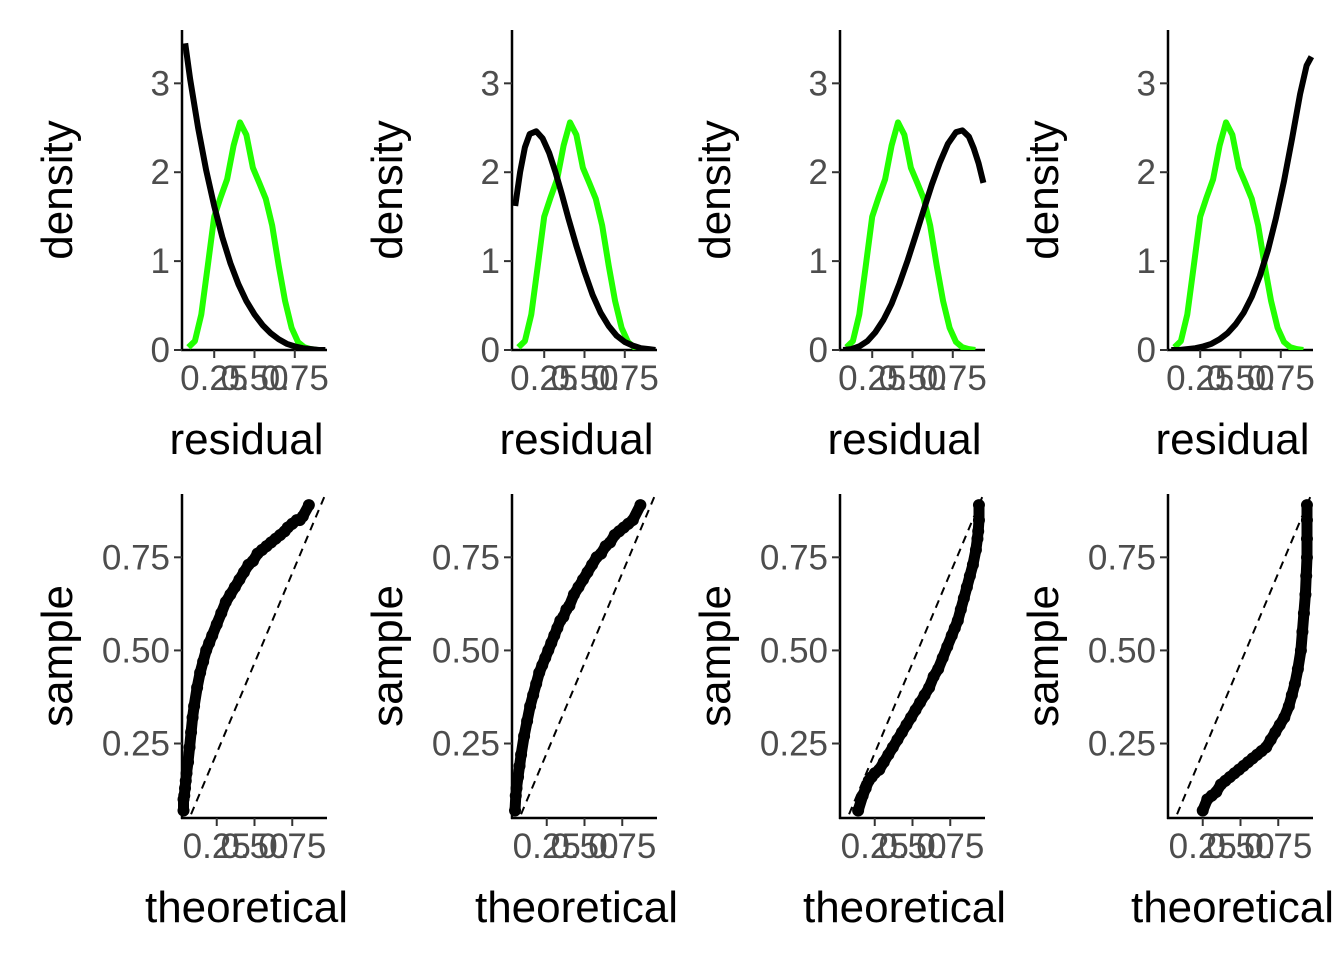 The width and height of the screenshot is (1344, 960). I want to click on panel-density-2: 0 1 2 3 0.250.500.75 residual density, so click(511, 247).